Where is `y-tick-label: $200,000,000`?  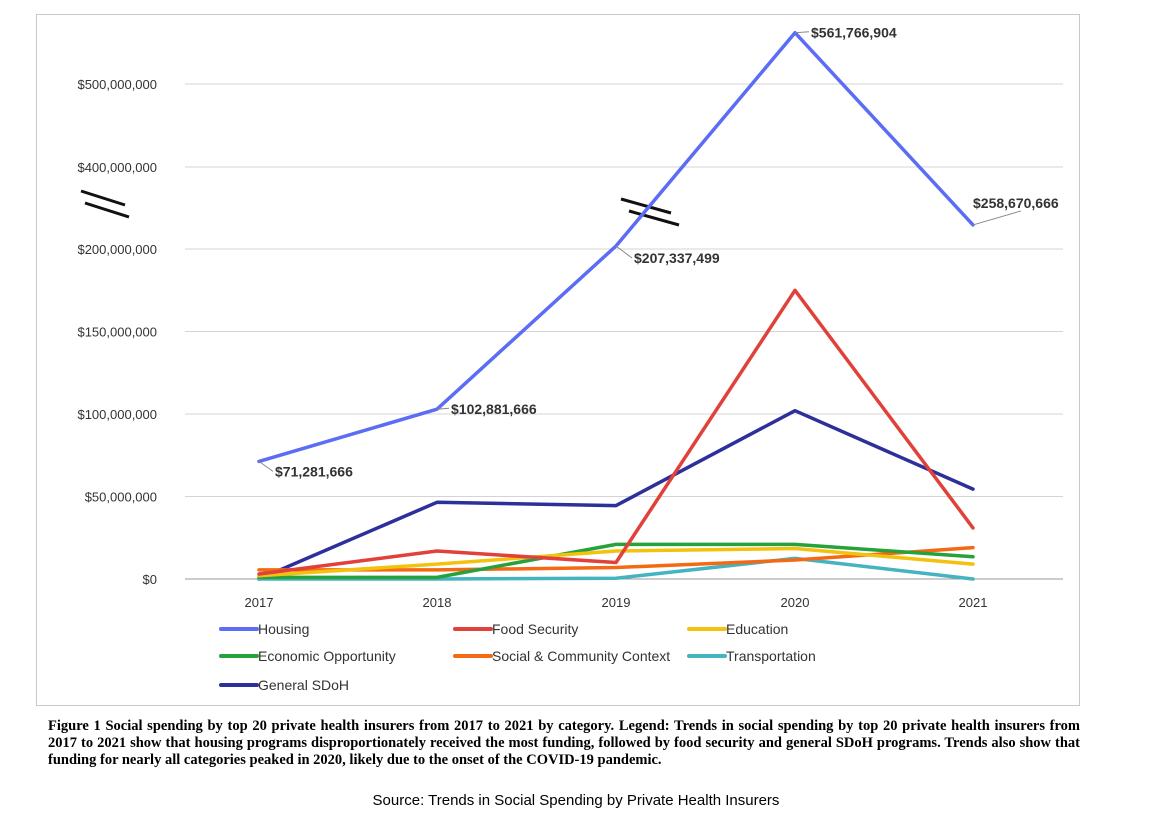 y-tick-label: $200,000,000 is located at coordinates (117, 249).